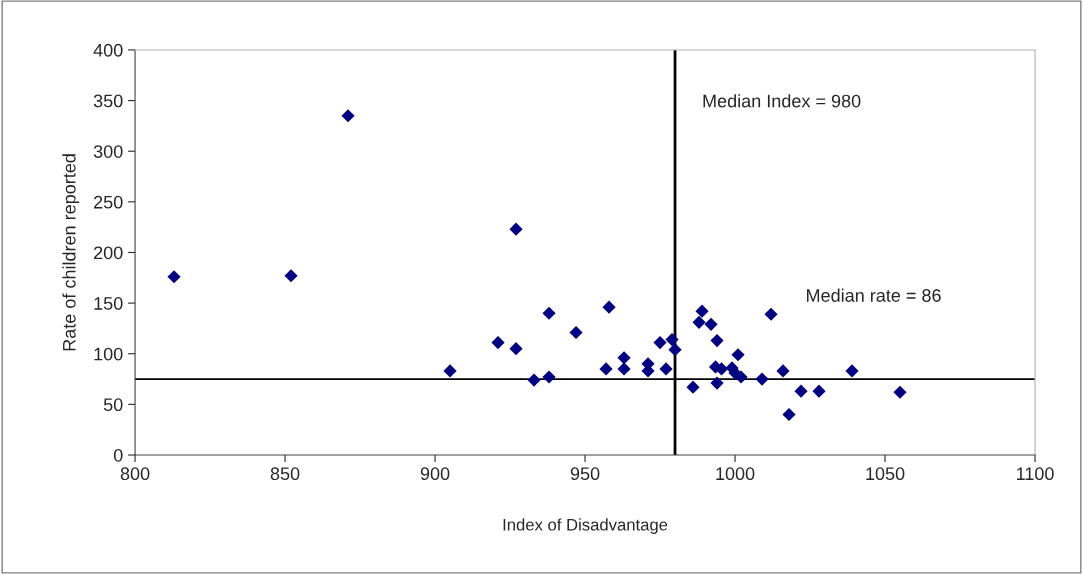 Image resolution: width=1083 pixels, height=574 pixels. Describe the element at coordinates (71, 252) in the screenshot. I see `y-axis-title: Rate of children reported` at that location.